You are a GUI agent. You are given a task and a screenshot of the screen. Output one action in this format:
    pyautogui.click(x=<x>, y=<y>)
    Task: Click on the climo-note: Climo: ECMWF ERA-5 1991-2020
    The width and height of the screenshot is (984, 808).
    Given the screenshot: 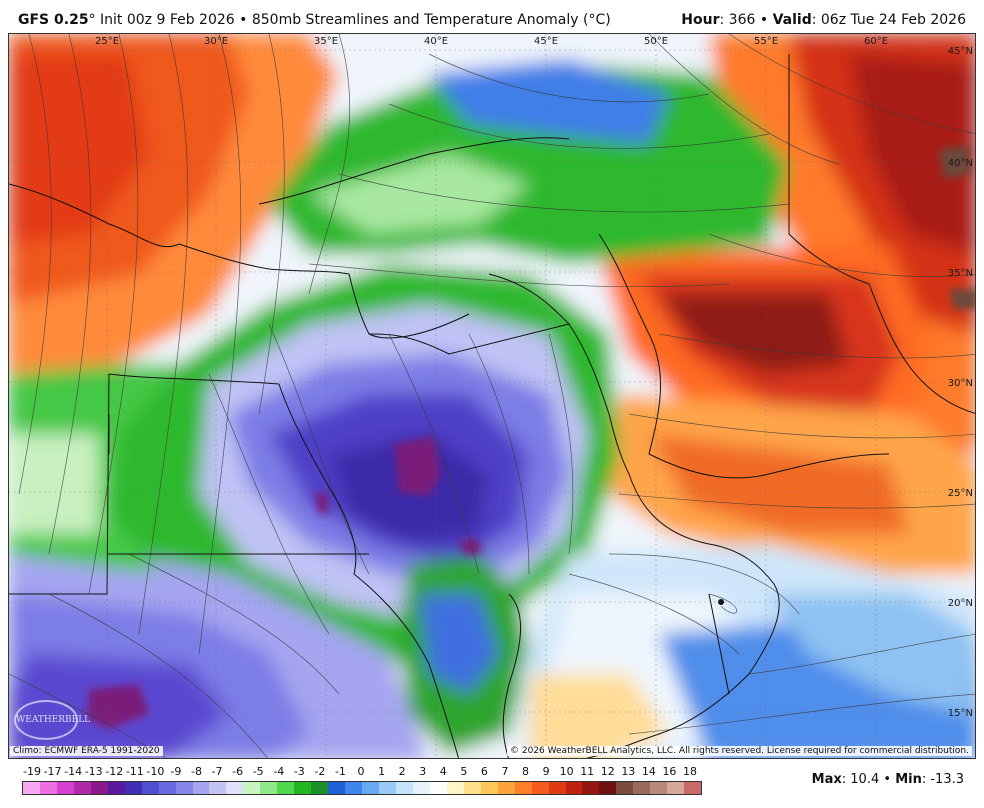 What is the action you would take?
    pyautogui.click(x=86, y=751)
    